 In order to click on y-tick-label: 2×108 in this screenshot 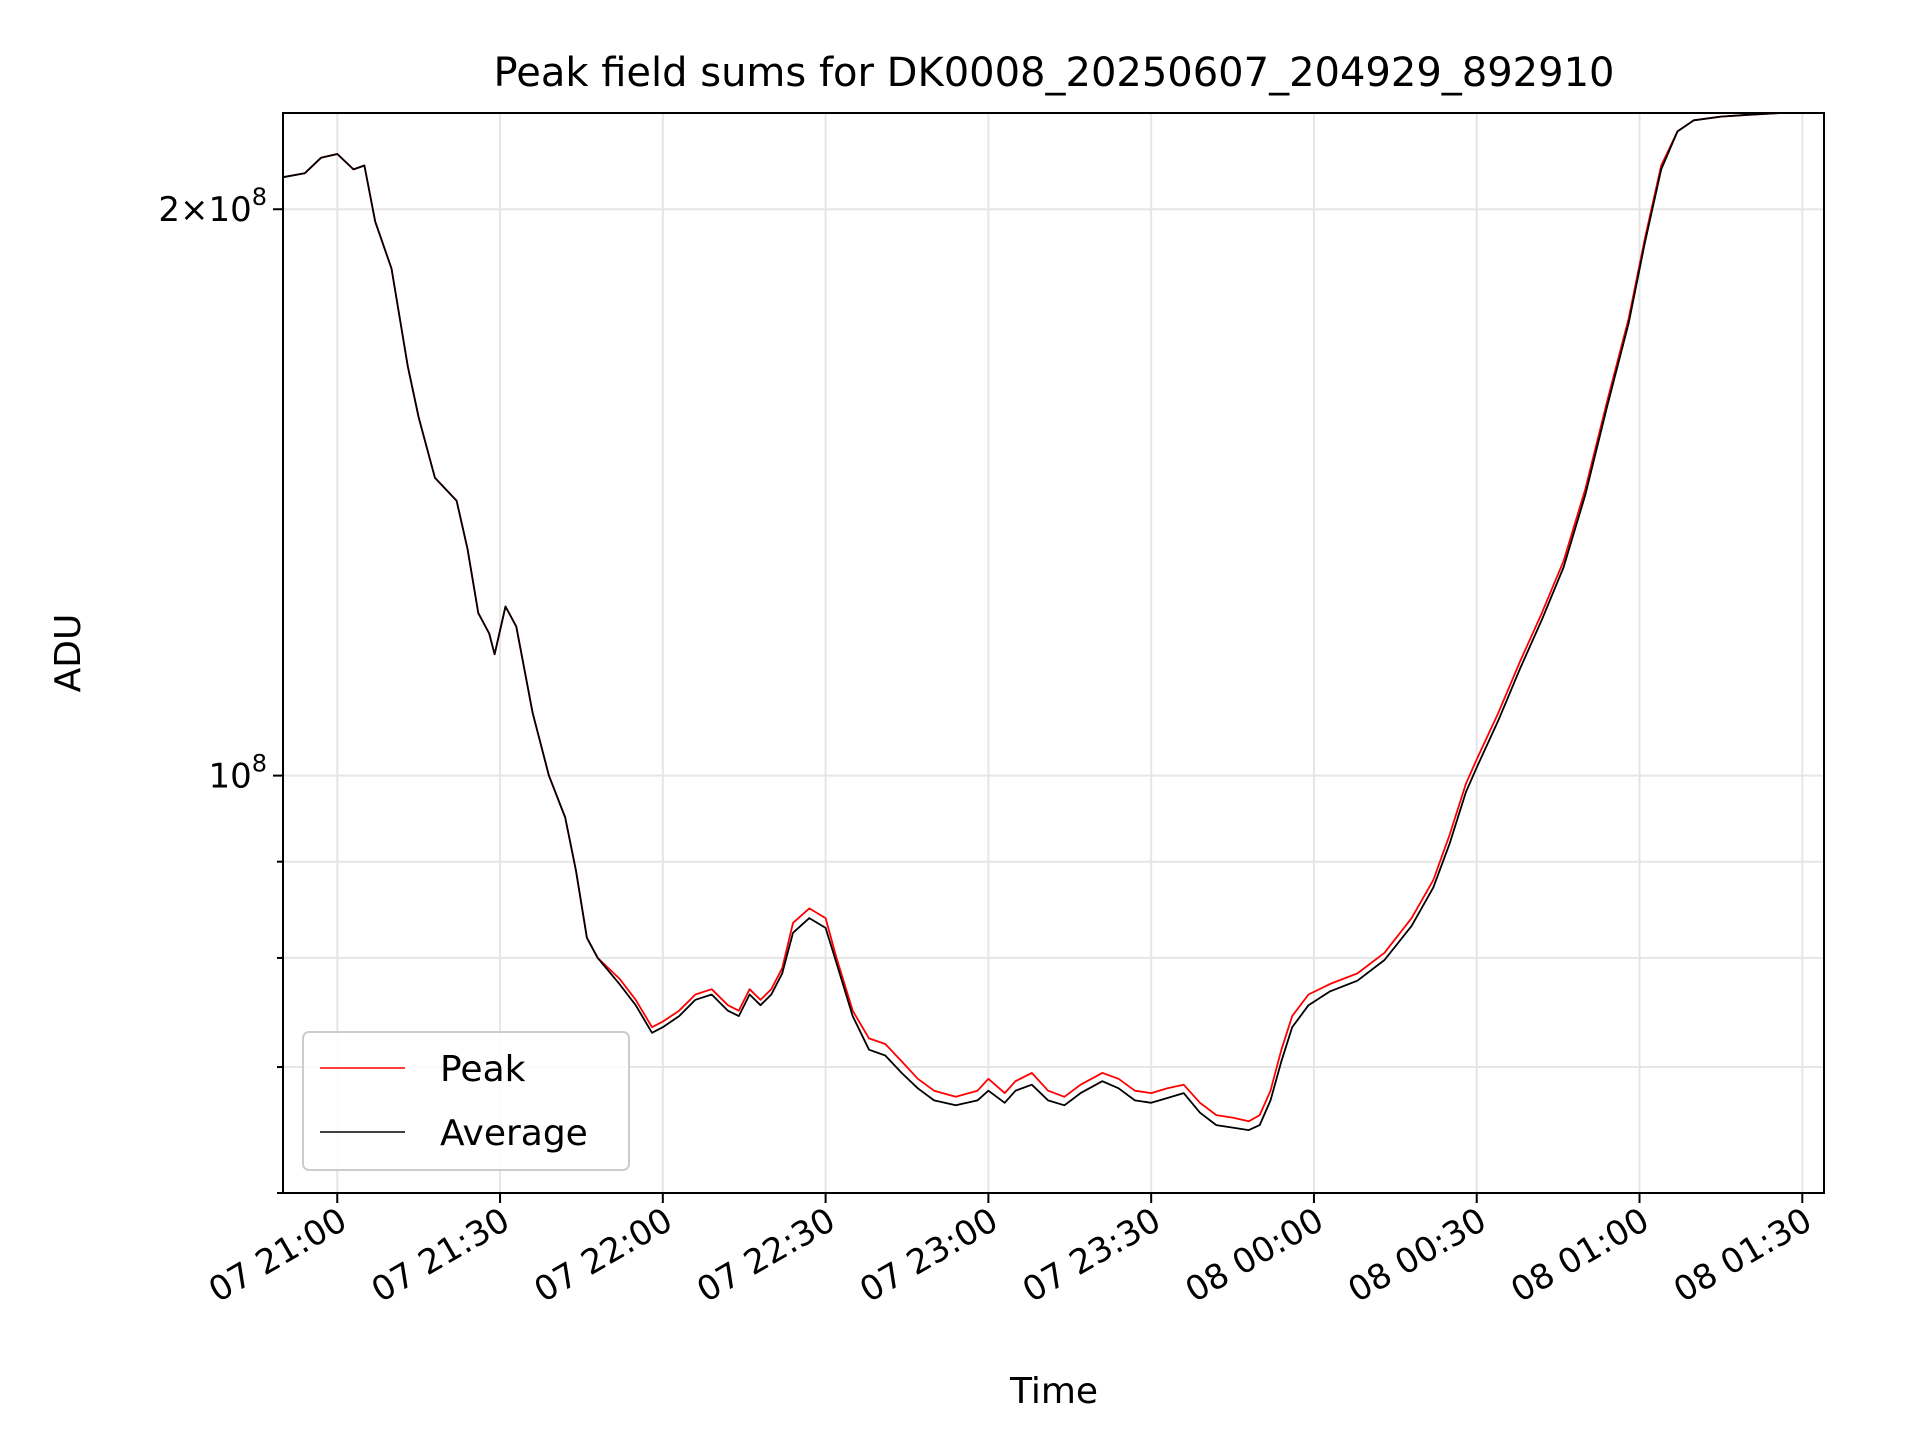, I will do `click(212, 206)`.